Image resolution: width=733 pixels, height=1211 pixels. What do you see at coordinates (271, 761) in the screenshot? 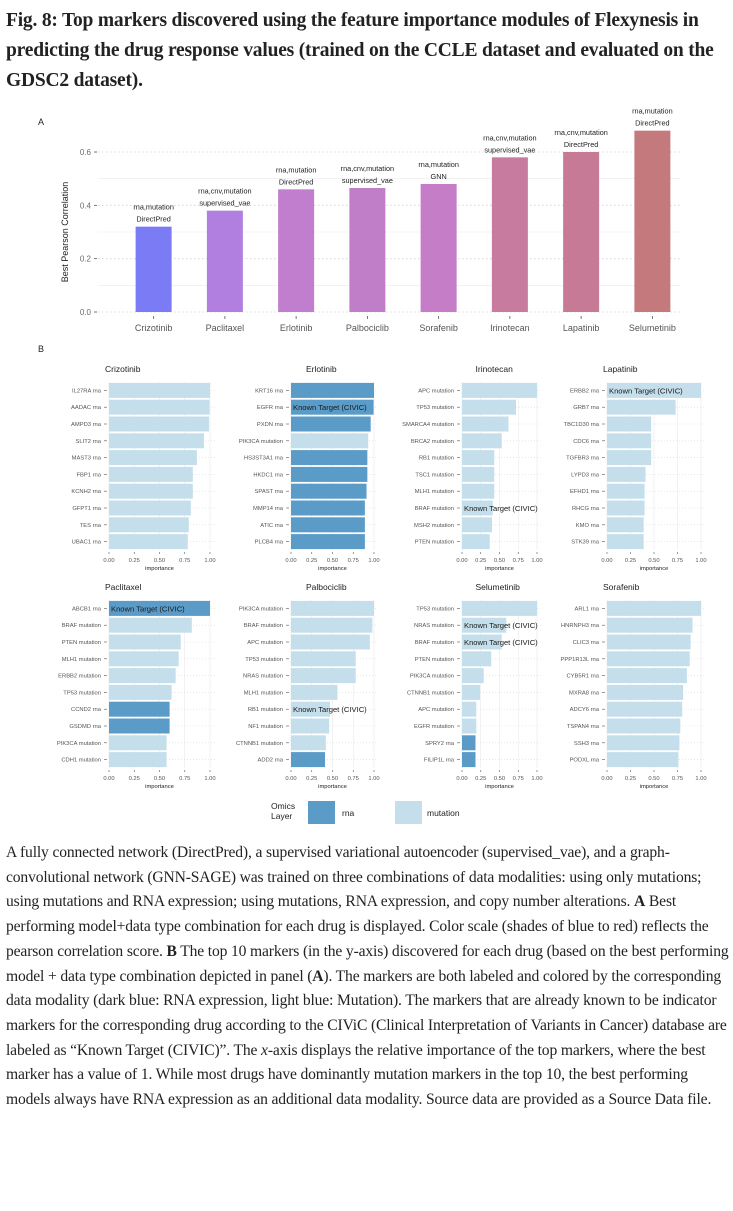
I see `marker-label: ADD2 rna` at bounding box center [271, 761].